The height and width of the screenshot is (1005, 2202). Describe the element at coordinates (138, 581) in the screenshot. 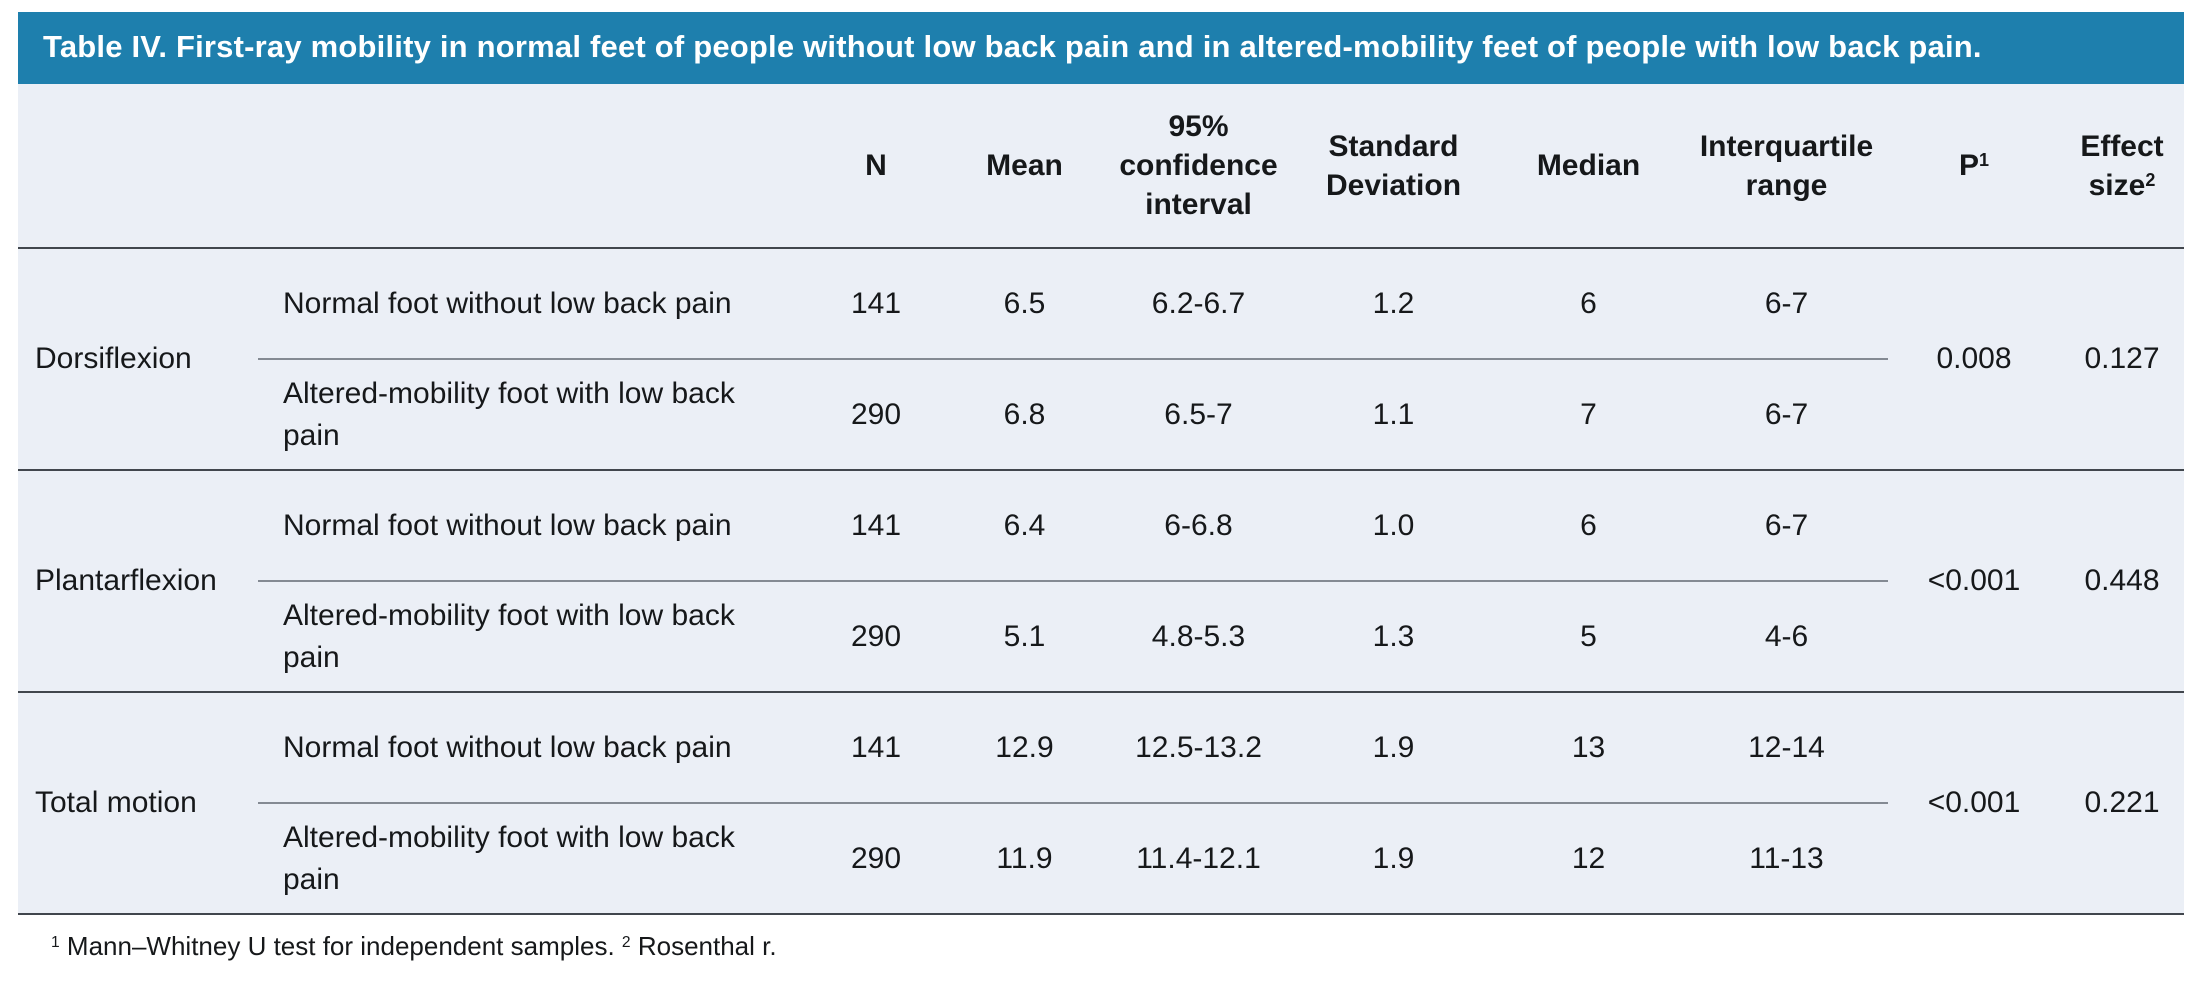

I see `group-label-plantarflexion: Plantarflexion` at that location.